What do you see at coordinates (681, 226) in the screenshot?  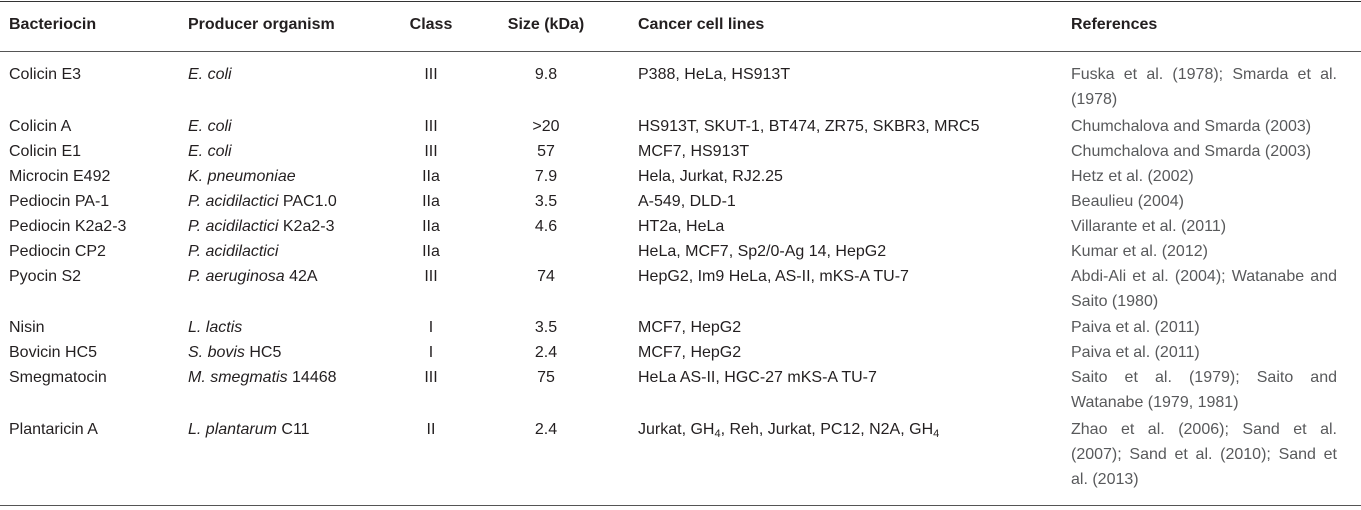 I see `cell-cell-lines: HT2a, HeLa` at bounding box center [681, 226].